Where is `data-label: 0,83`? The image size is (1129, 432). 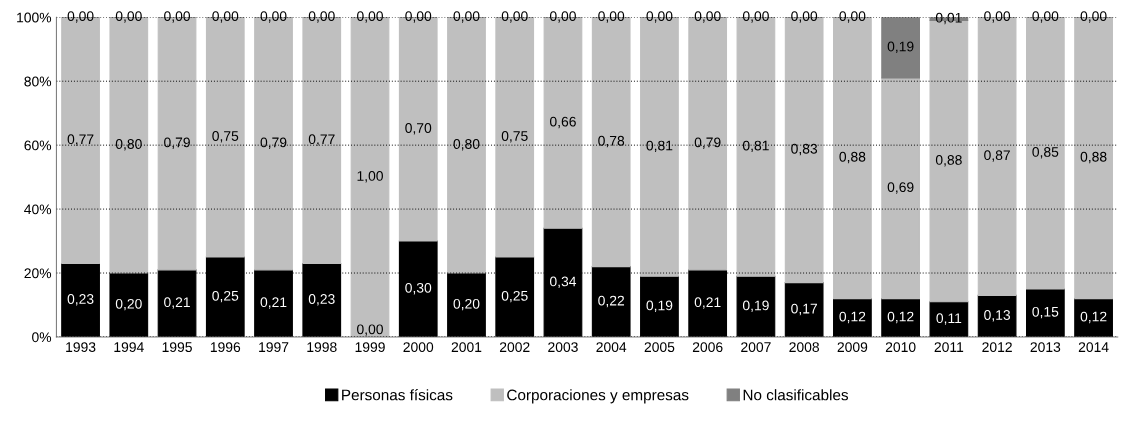
data-label: 0,83 is located at coordinates (804, 149).